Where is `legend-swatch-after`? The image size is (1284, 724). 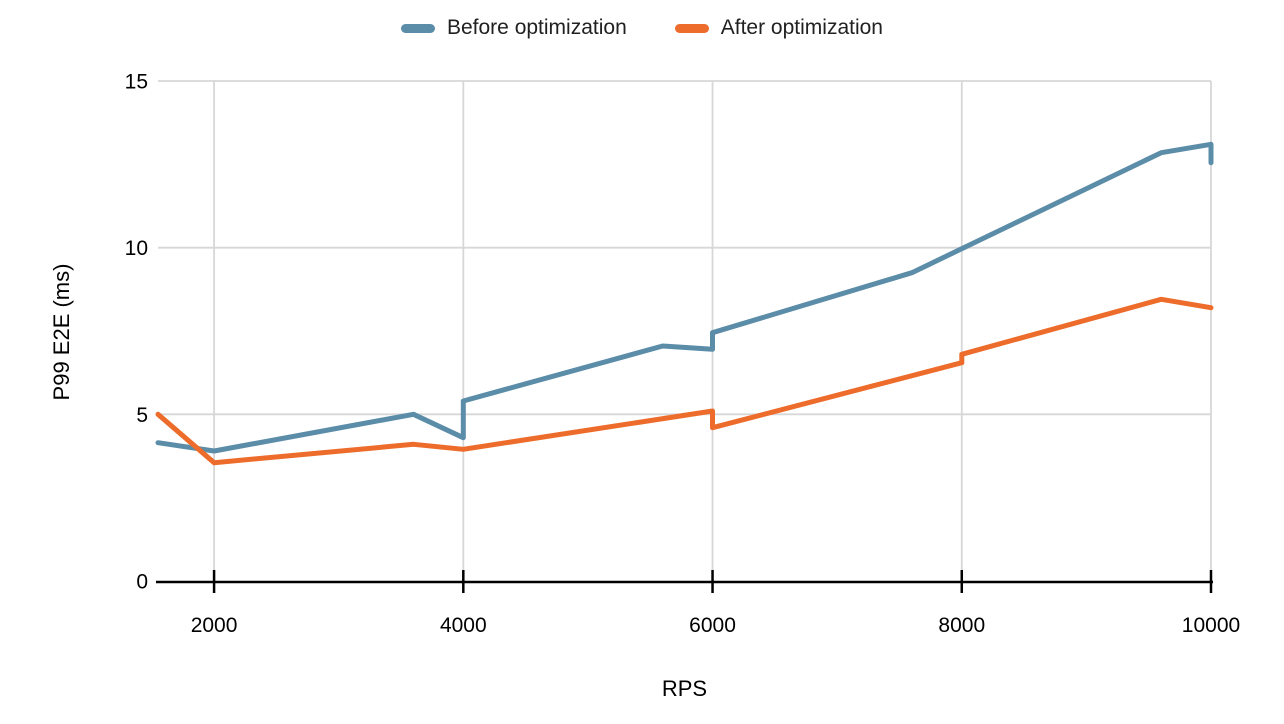 legend-swatch-after is located at coordinates (691, 28).